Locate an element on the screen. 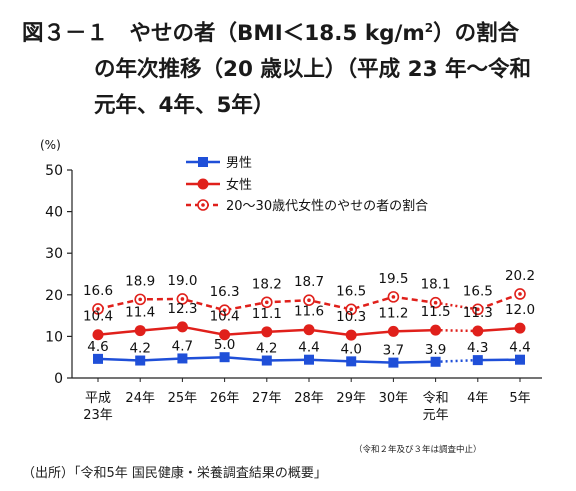  x-tick-label: 25年 is located at coordinates (183, 398).